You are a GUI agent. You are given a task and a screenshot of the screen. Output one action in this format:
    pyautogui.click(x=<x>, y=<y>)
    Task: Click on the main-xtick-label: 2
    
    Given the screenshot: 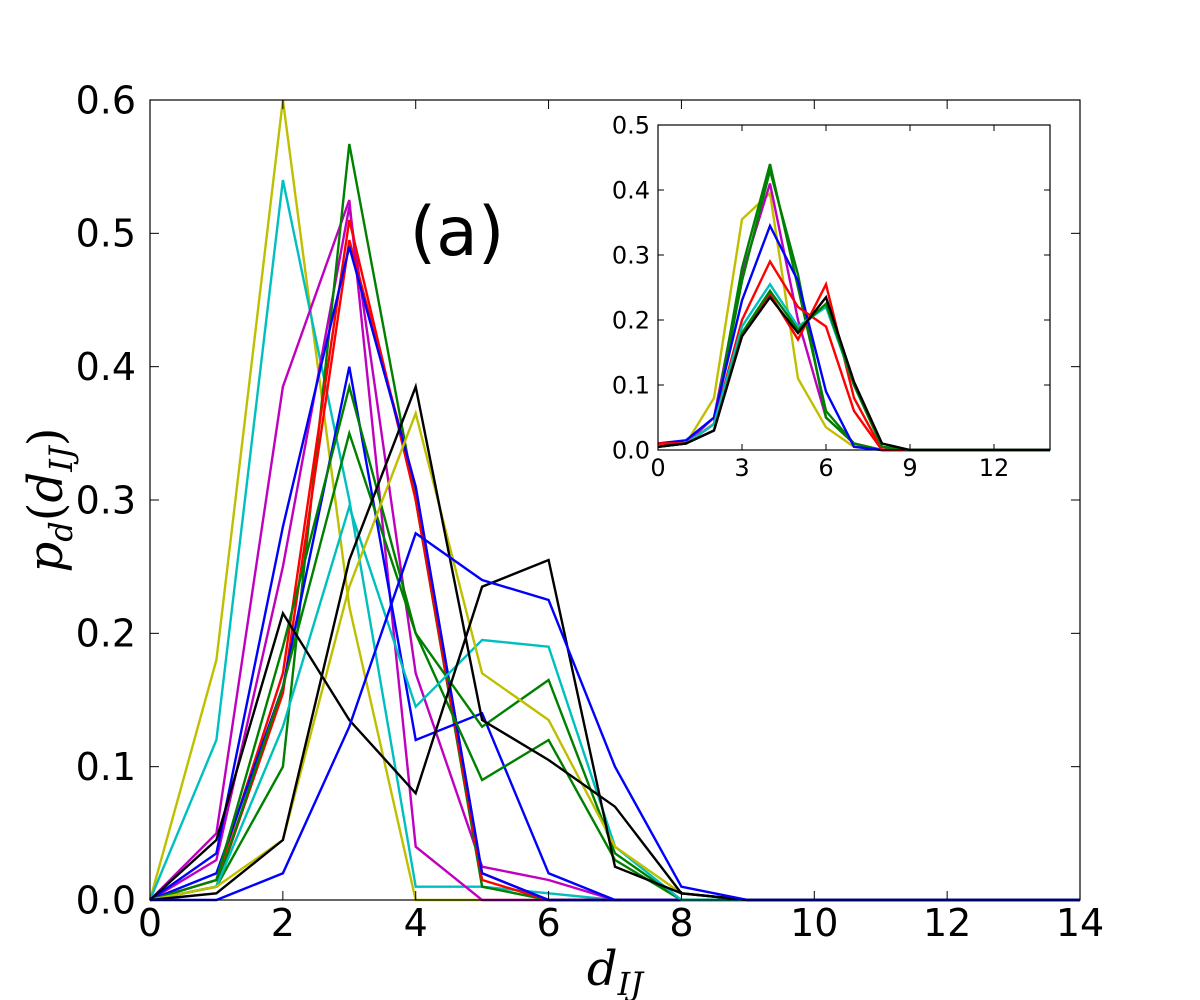 What is the action you would take?
    pyautogui.click(x=283, y=923)
    